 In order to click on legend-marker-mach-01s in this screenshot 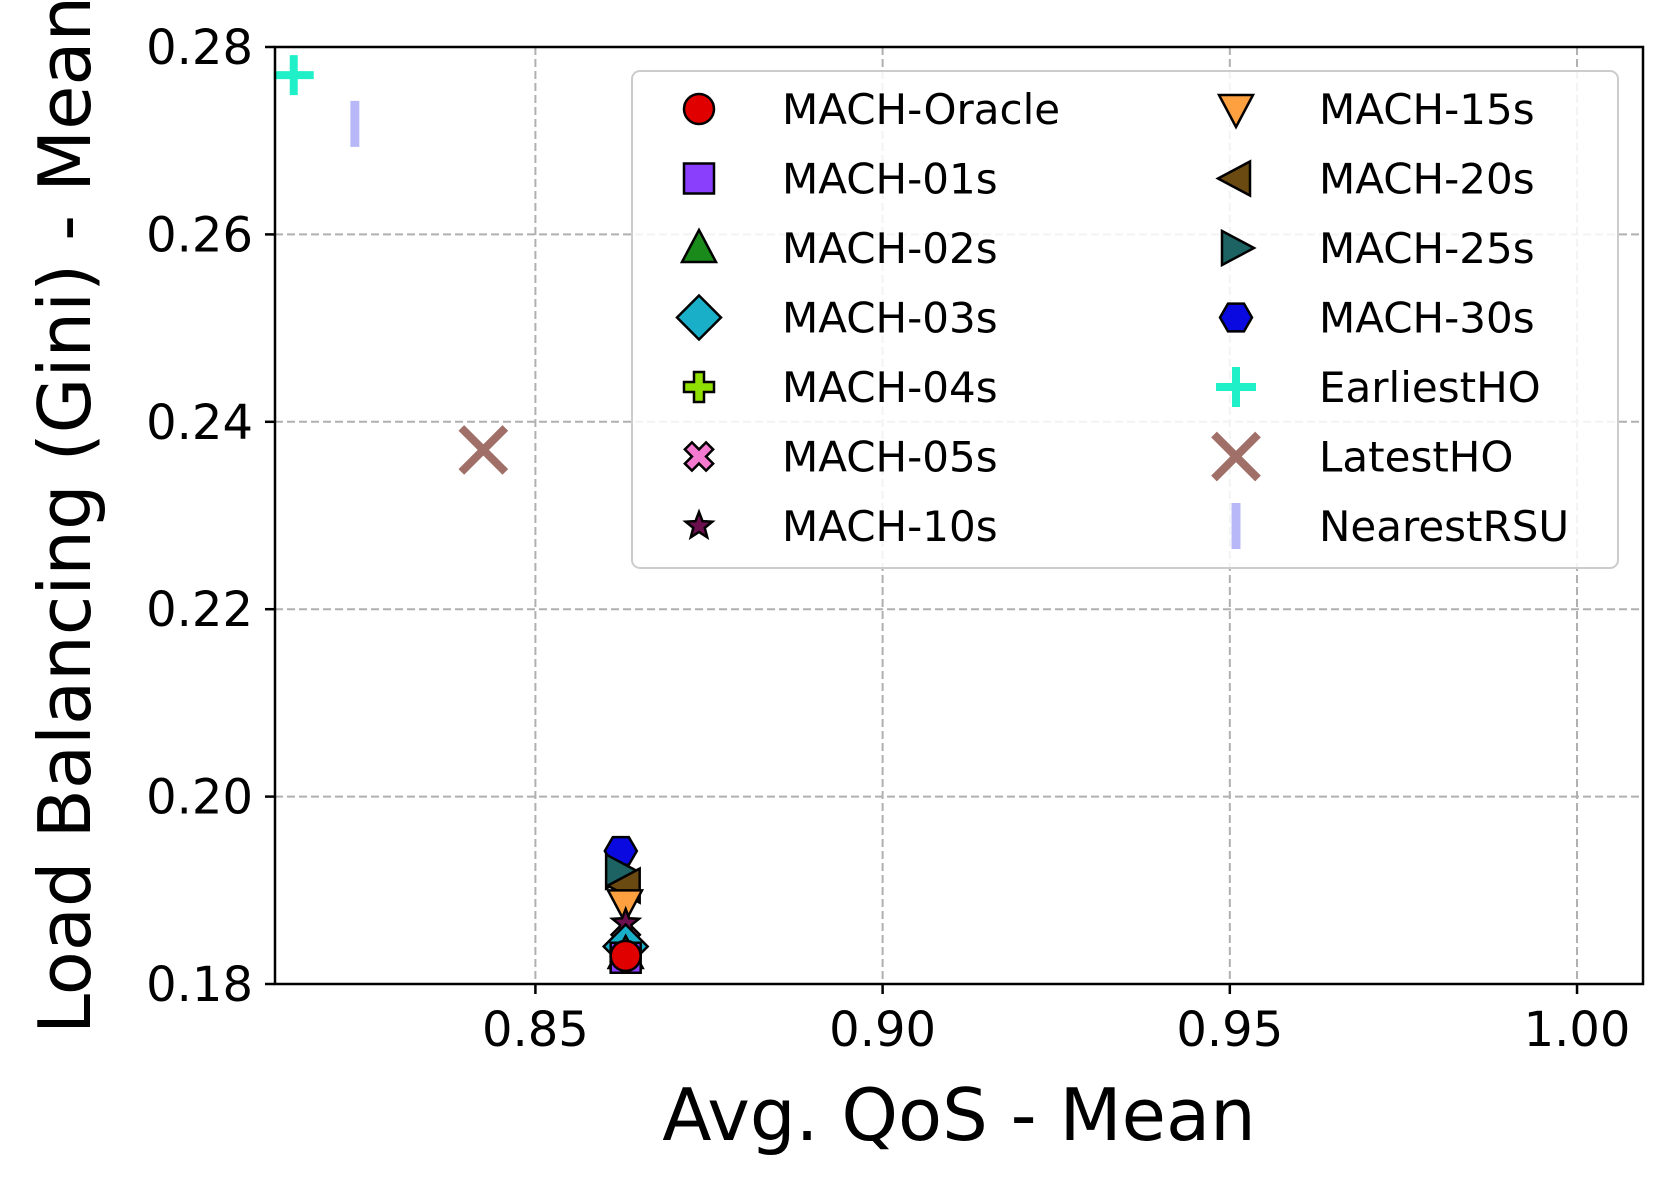, I will do `click(699, 178)`.